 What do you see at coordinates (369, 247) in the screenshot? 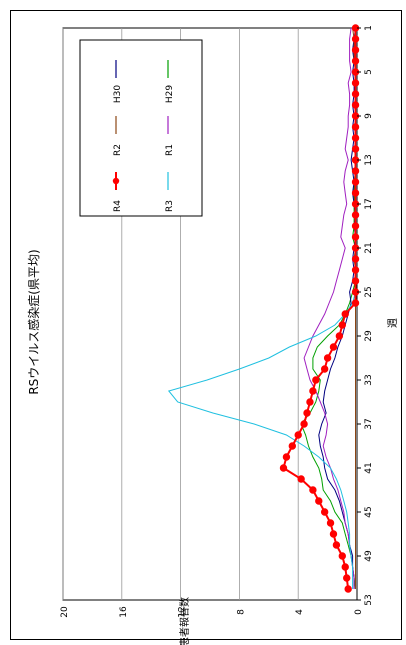
I see `x-tick-label: 21` at bounding box center [369, 247].